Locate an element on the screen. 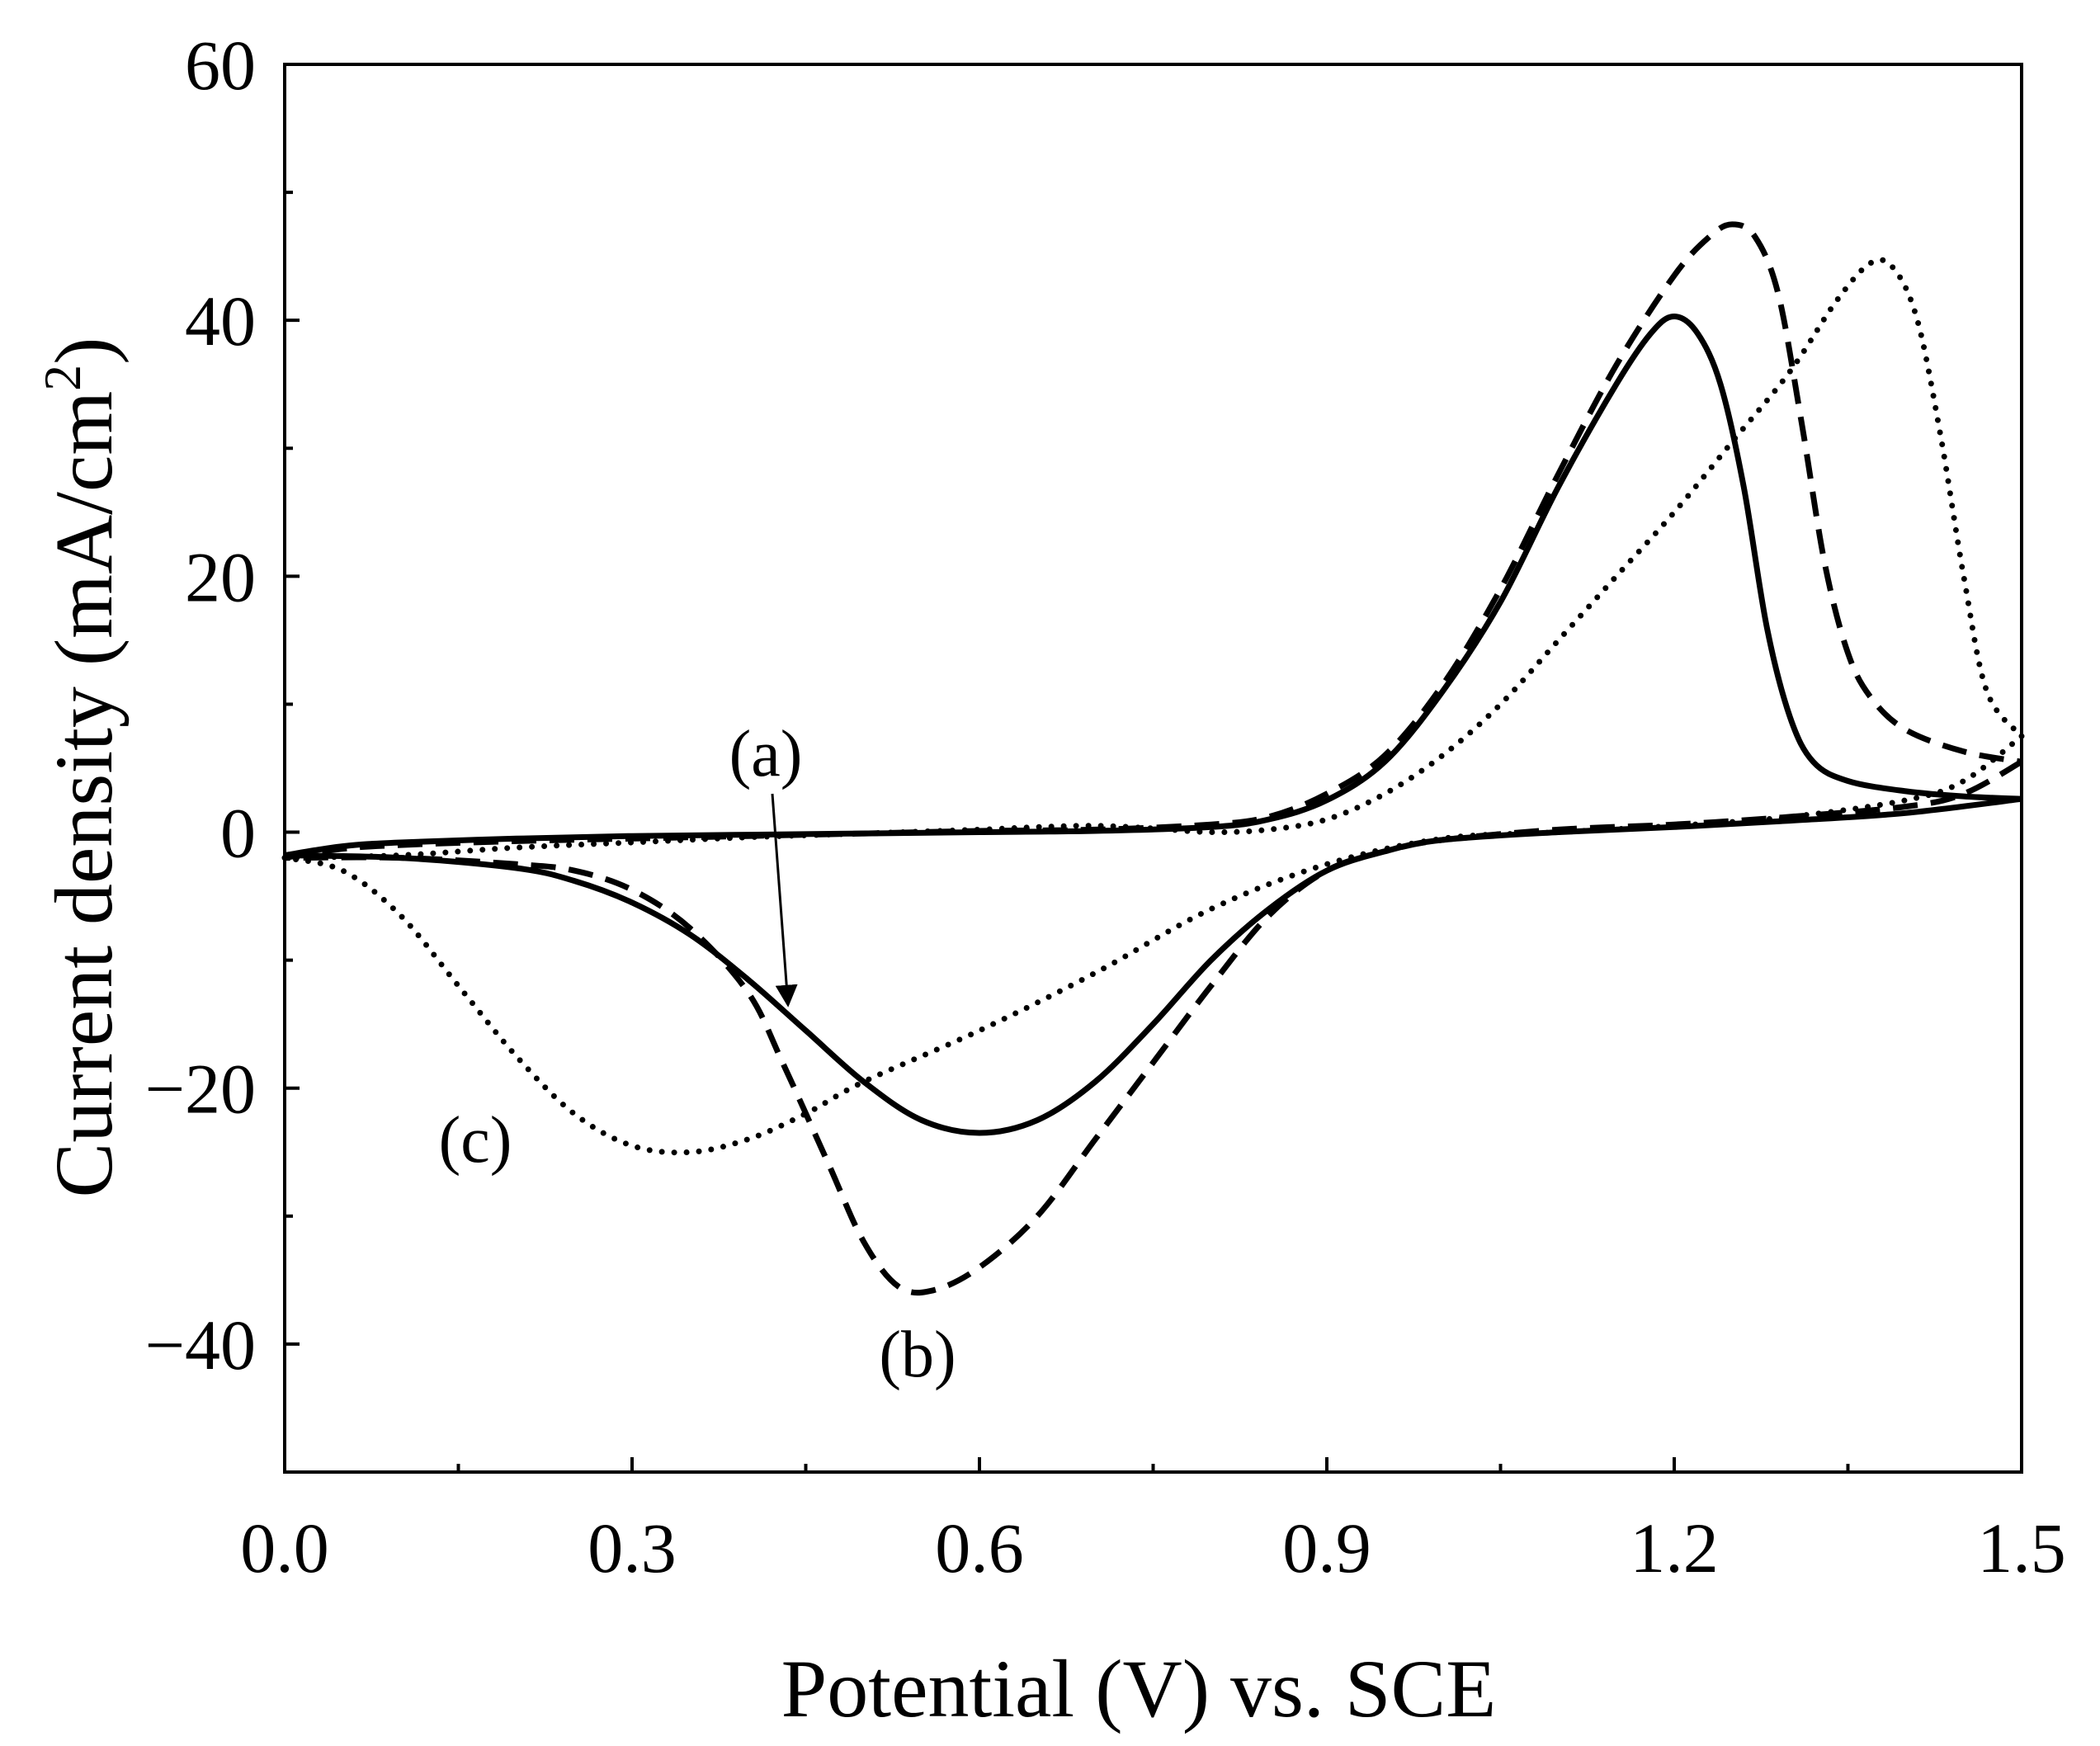  x-tick-label: 1.5 is located at coordinates (2021, 1548).